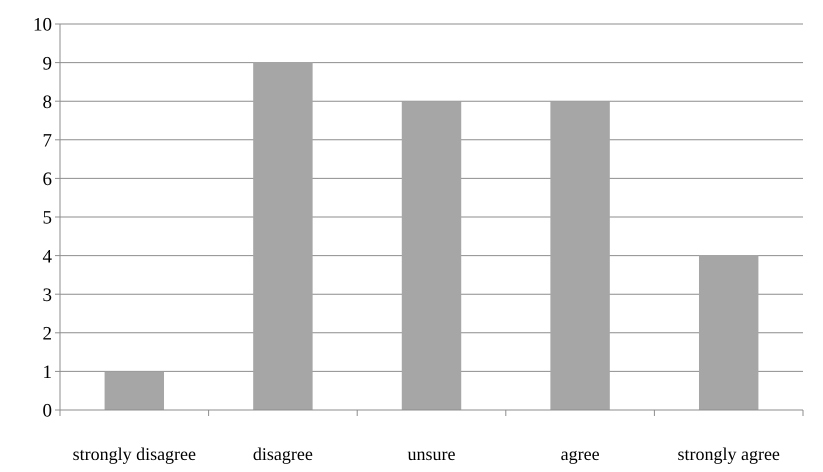 The image size is (823, 472). I want to click on y-tick-label: 6, so click(47, 179).